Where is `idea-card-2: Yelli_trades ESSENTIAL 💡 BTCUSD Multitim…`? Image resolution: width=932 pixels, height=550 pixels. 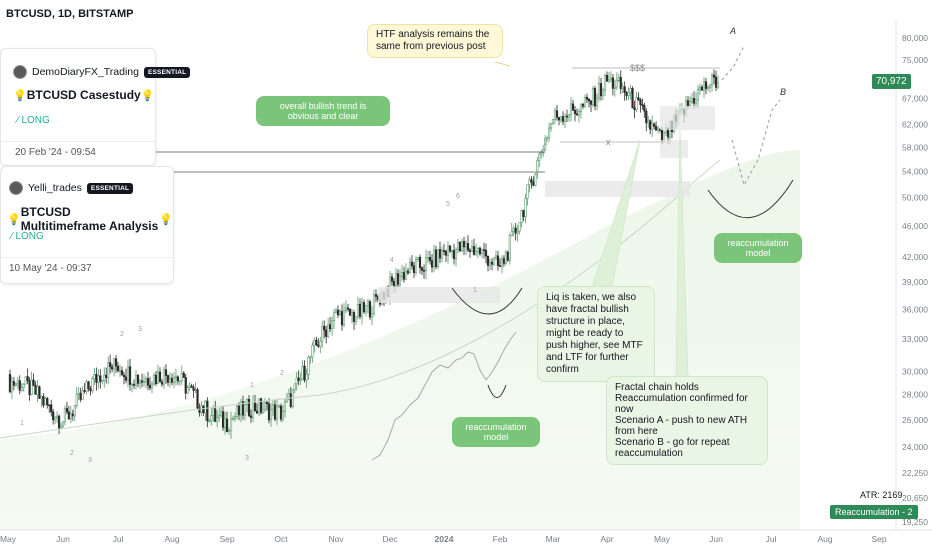 idea-card-2: Yelli_trades ESSENTIAL 💡 BTCUSD Multitim… is located at coordinates (87, 225).